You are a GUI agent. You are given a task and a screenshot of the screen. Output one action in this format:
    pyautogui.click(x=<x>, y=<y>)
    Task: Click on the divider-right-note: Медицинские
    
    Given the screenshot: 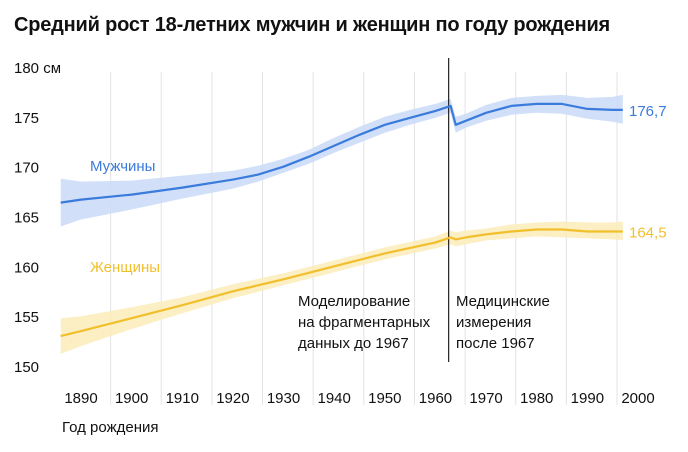 What is the action you would take?
    pyautogui.click(x=503, y=301)
    